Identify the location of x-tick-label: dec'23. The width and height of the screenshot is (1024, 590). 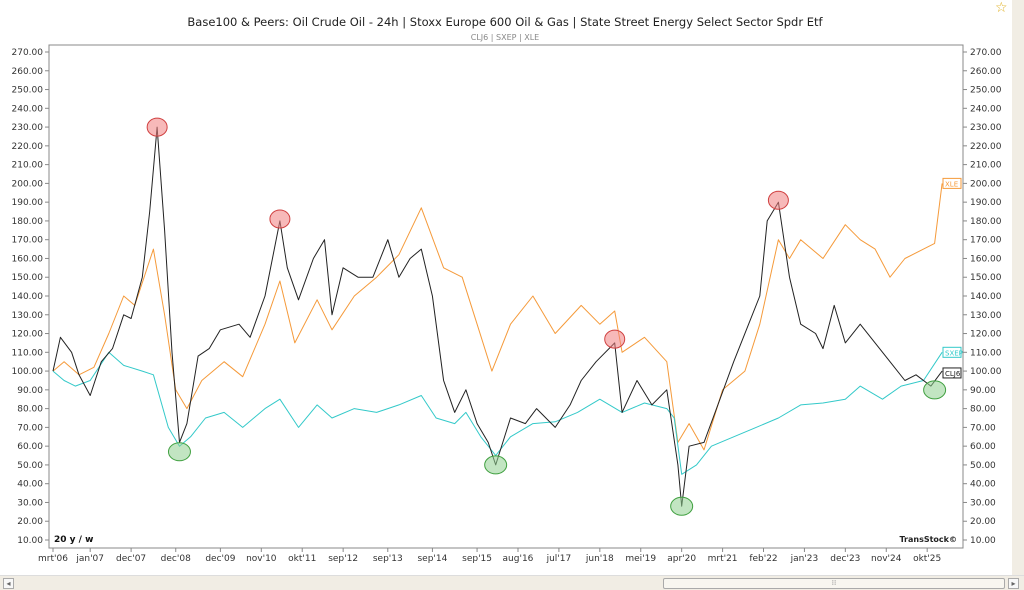
(845, 559).